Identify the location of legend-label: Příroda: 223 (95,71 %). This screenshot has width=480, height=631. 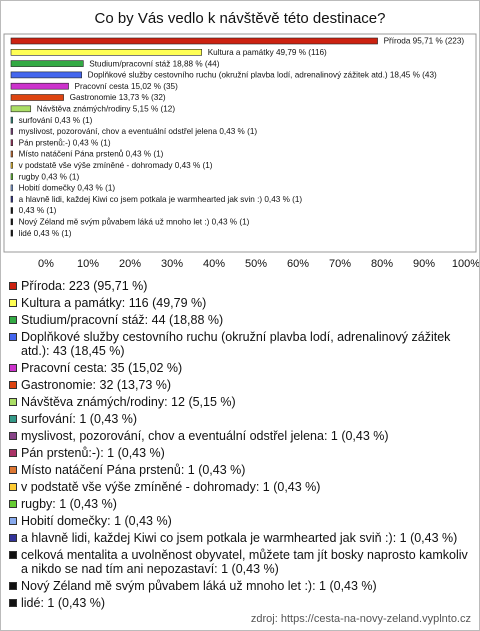
(84, 286).